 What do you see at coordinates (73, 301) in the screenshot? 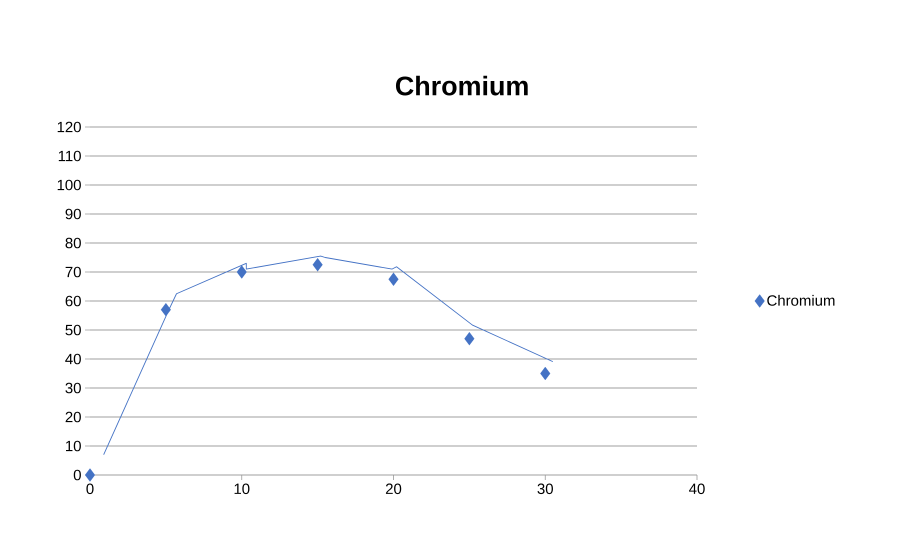
I see `y-tick-label: 60` at bounding box center [73, 301].